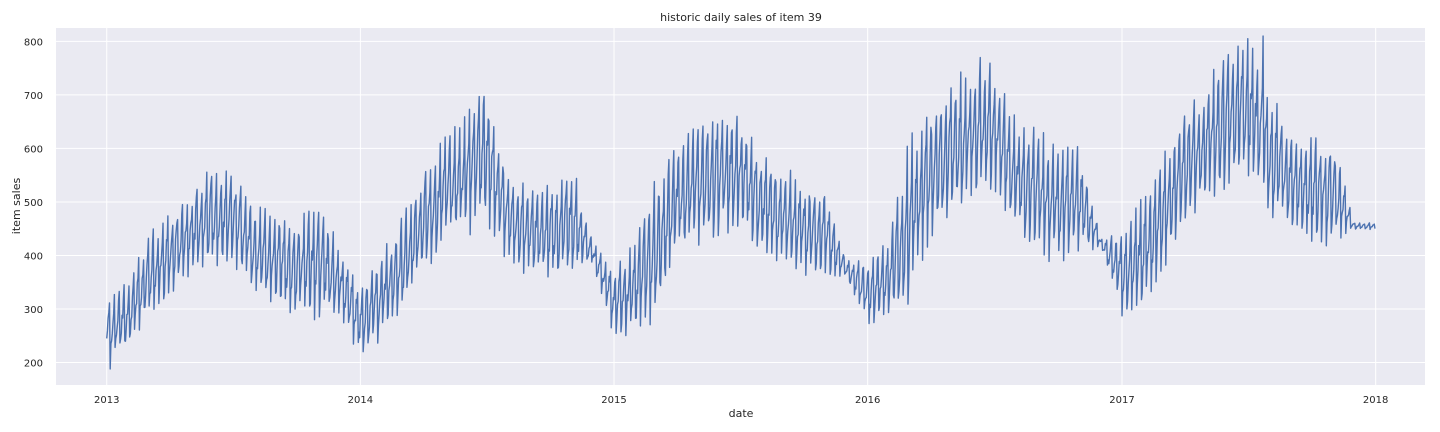 The image size is (1440, 432). What do you see at coordinates (1121, 400) in the screenshot?
I see `x-tick-label: 2017` at bounding box center [1121, 400].